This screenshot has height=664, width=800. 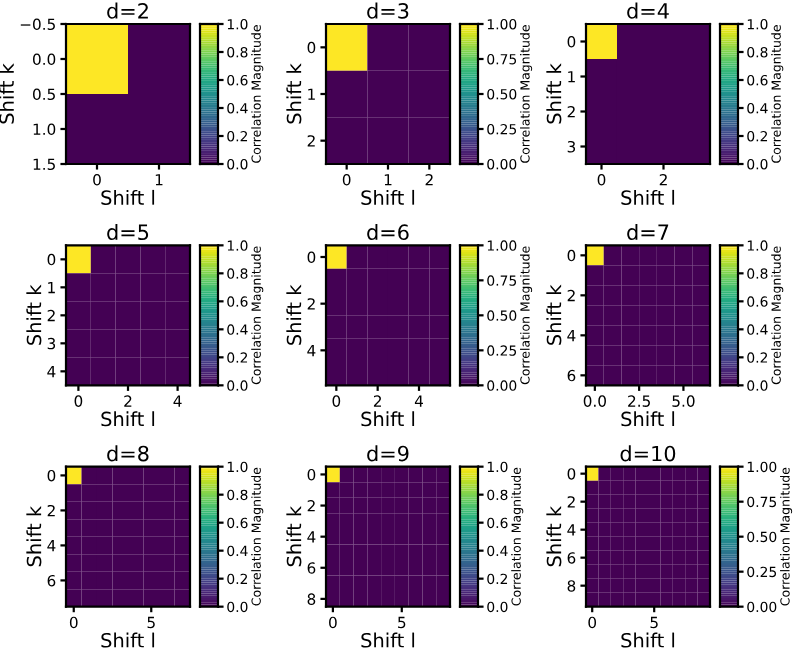 I want to click on chart-title: d=10, so click(x=648, y=453).